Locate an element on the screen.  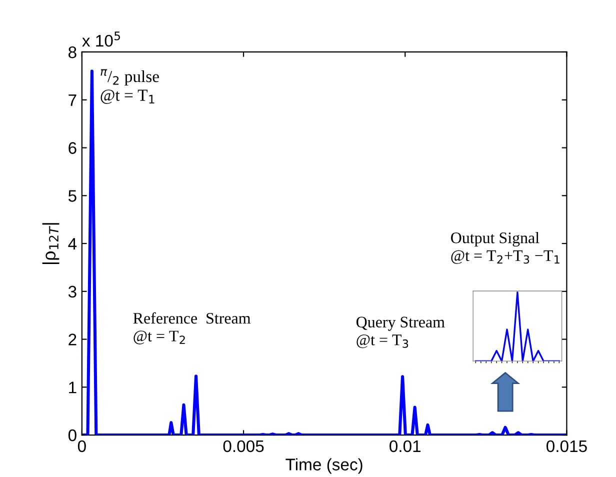
annotation: Query Stream @t = T$_{3}$ is located at coordinates (400, 332).